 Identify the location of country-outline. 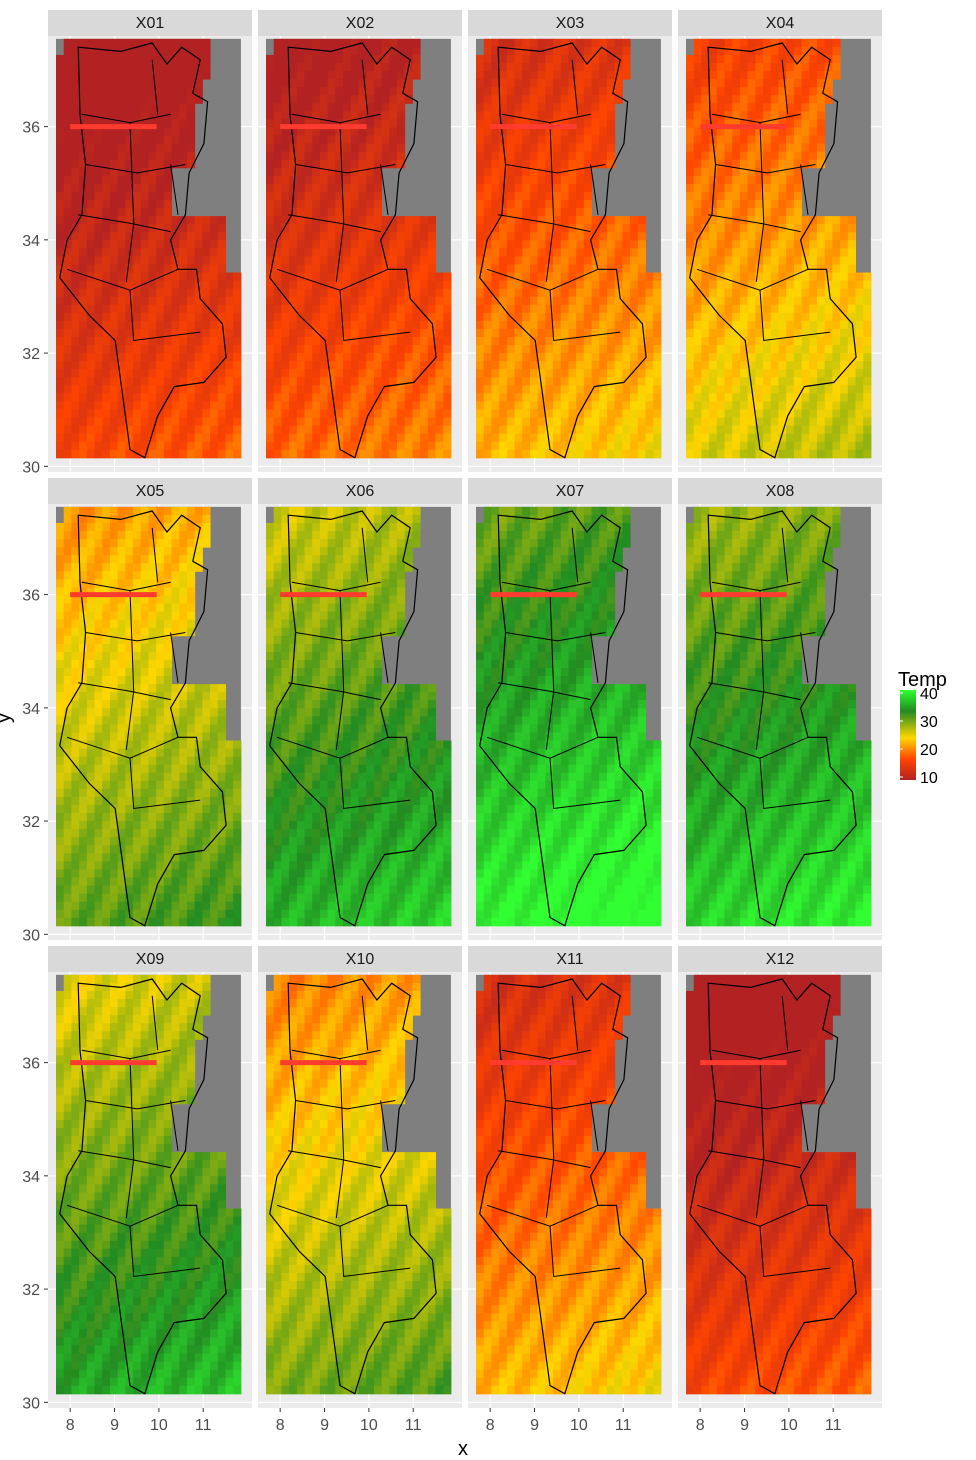
(563, 250).